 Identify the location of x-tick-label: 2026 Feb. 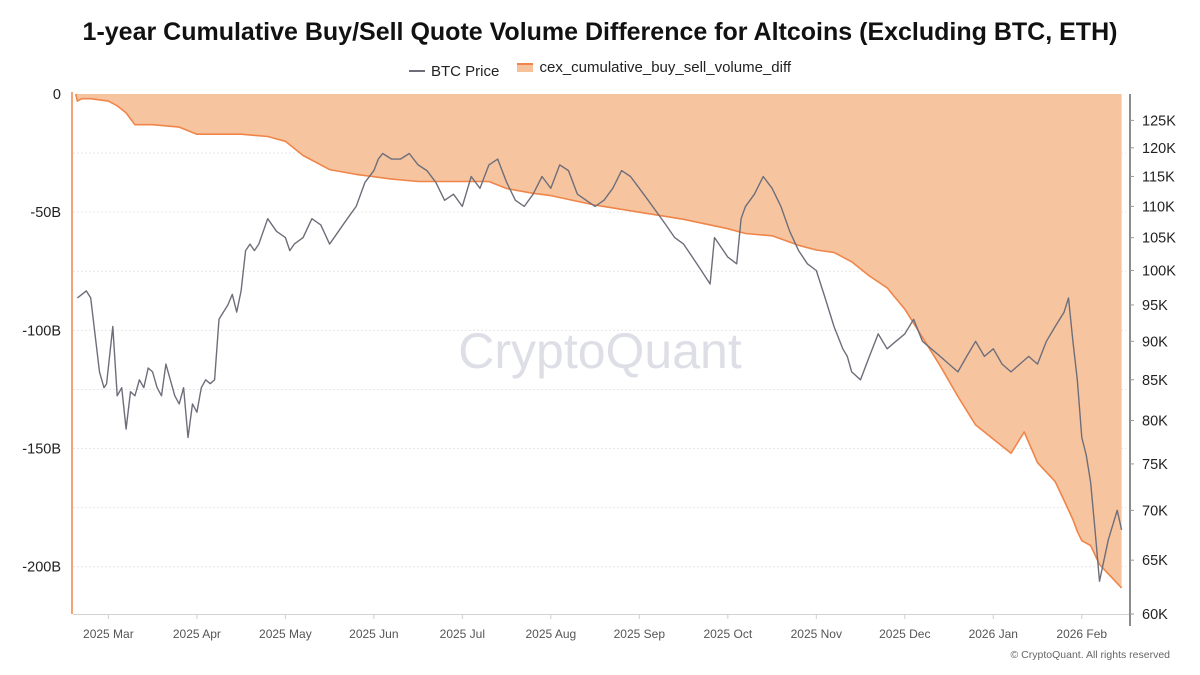
(1081, 634).